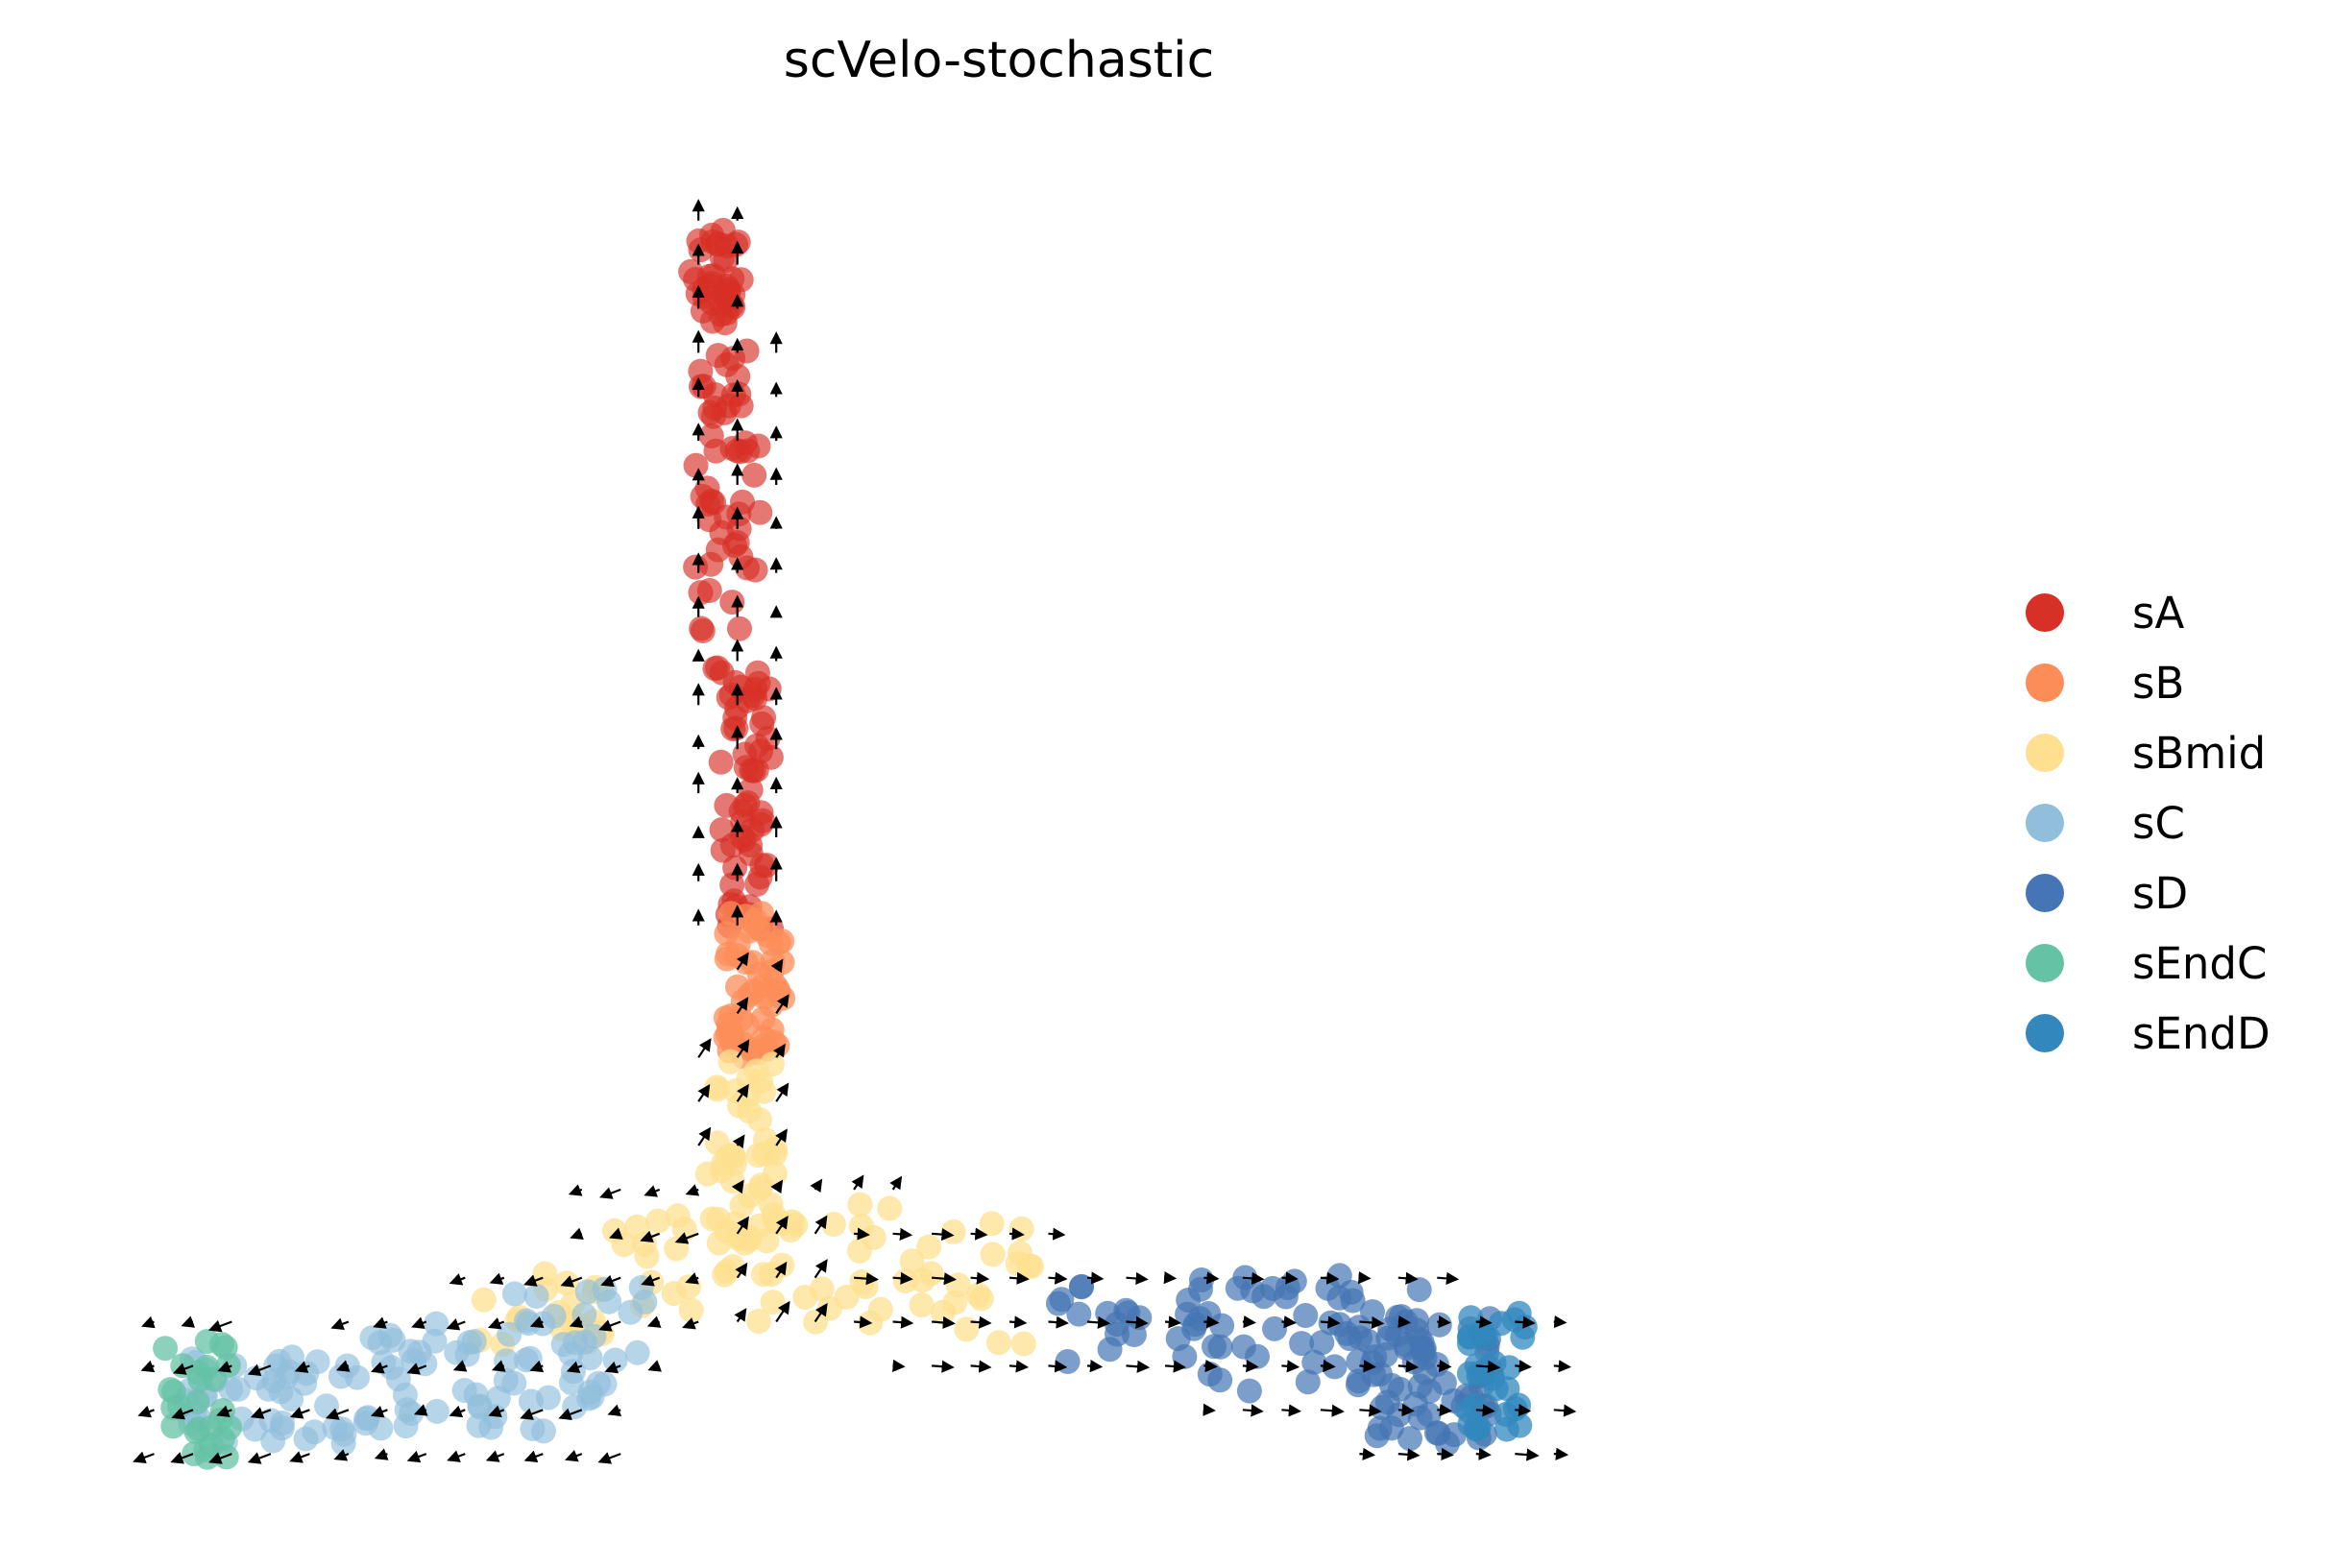 The image size is (2332, 1568). I want to click on legend-label: sEndC, so click(2199, 963).